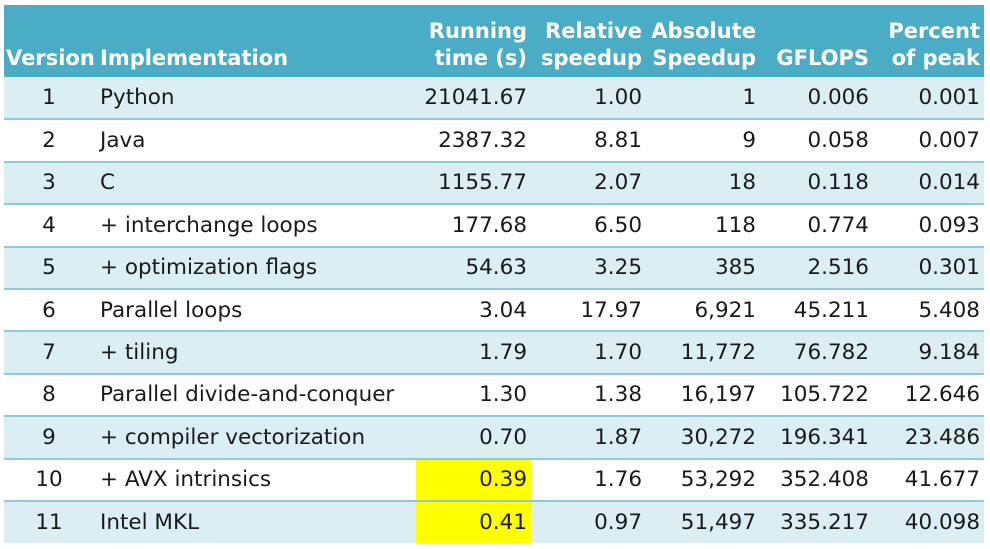  Describe the element at coordinates (49, 99) in the screenshot. I see `cell-version: 1` at that location.